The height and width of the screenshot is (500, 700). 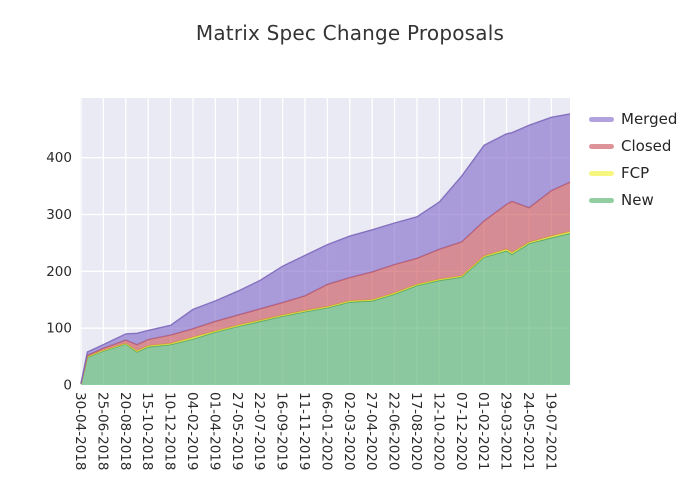 I want to click on legend-item-merged: Merged, so click(x=633, y=119).